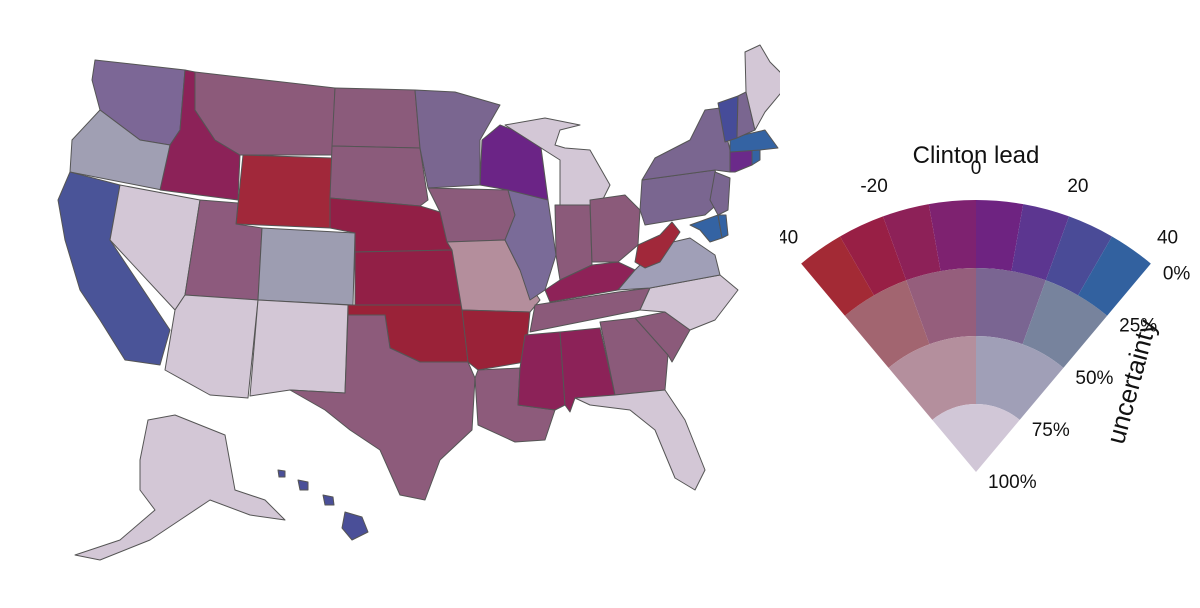 The width and height of the screenshot is (1200, 608). I want to click on state-co, so click(306, 266).